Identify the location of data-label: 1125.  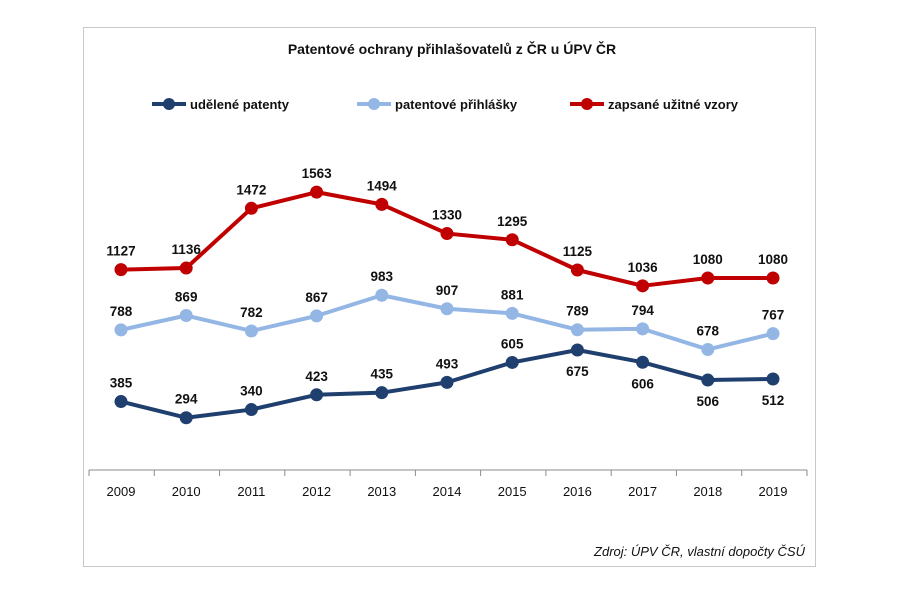
(578, 251).